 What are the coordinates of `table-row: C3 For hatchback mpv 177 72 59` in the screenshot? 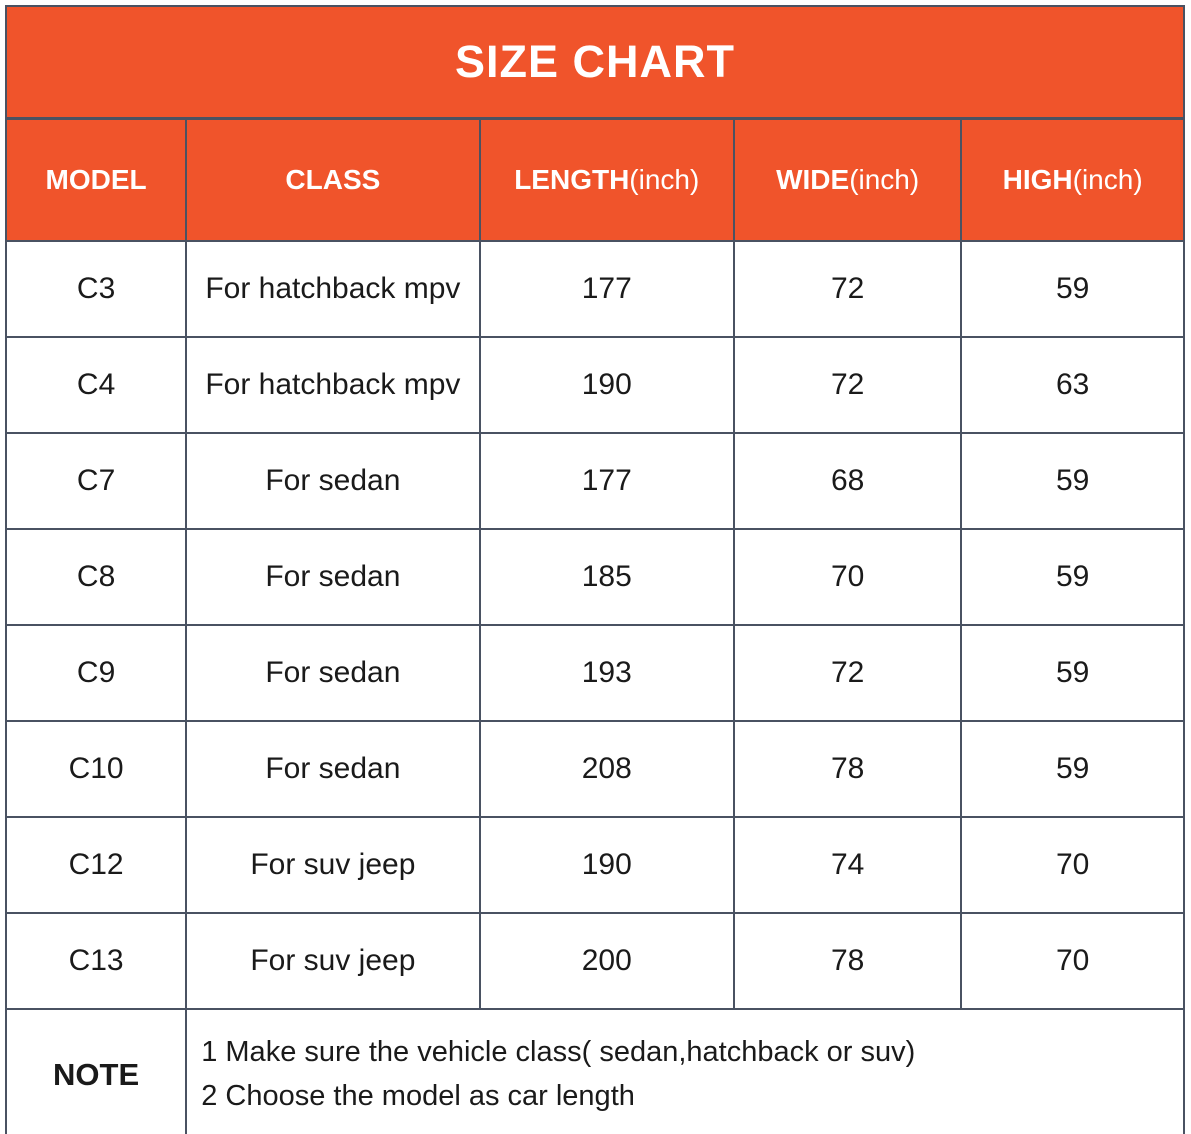 It's located at (594, 289).